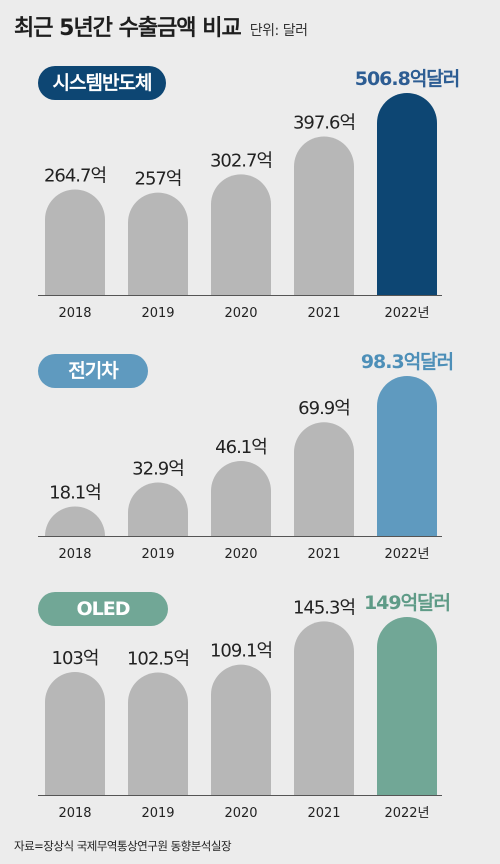 The width and height of the screenshot is (500, 864). Describe the element at coordinates (407, 362) in the screenshot. I see `data-label: 98.3억달러` at that location.